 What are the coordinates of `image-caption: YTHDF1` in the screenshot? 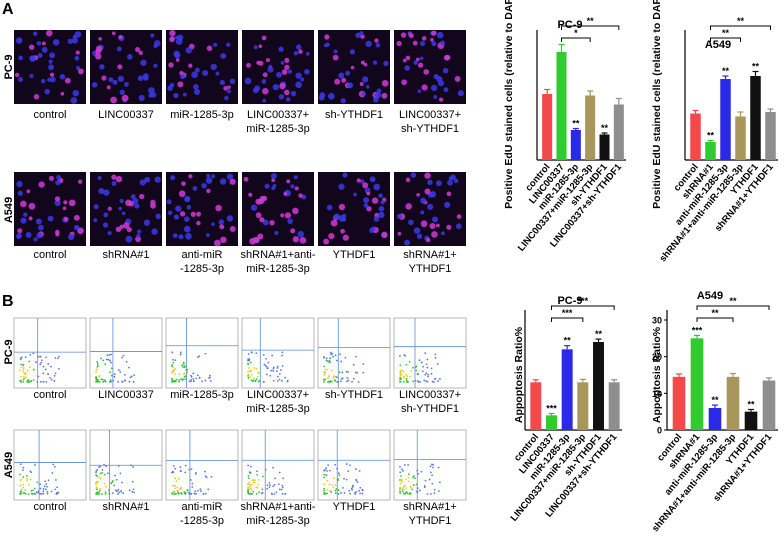 It's located at (430, 269).